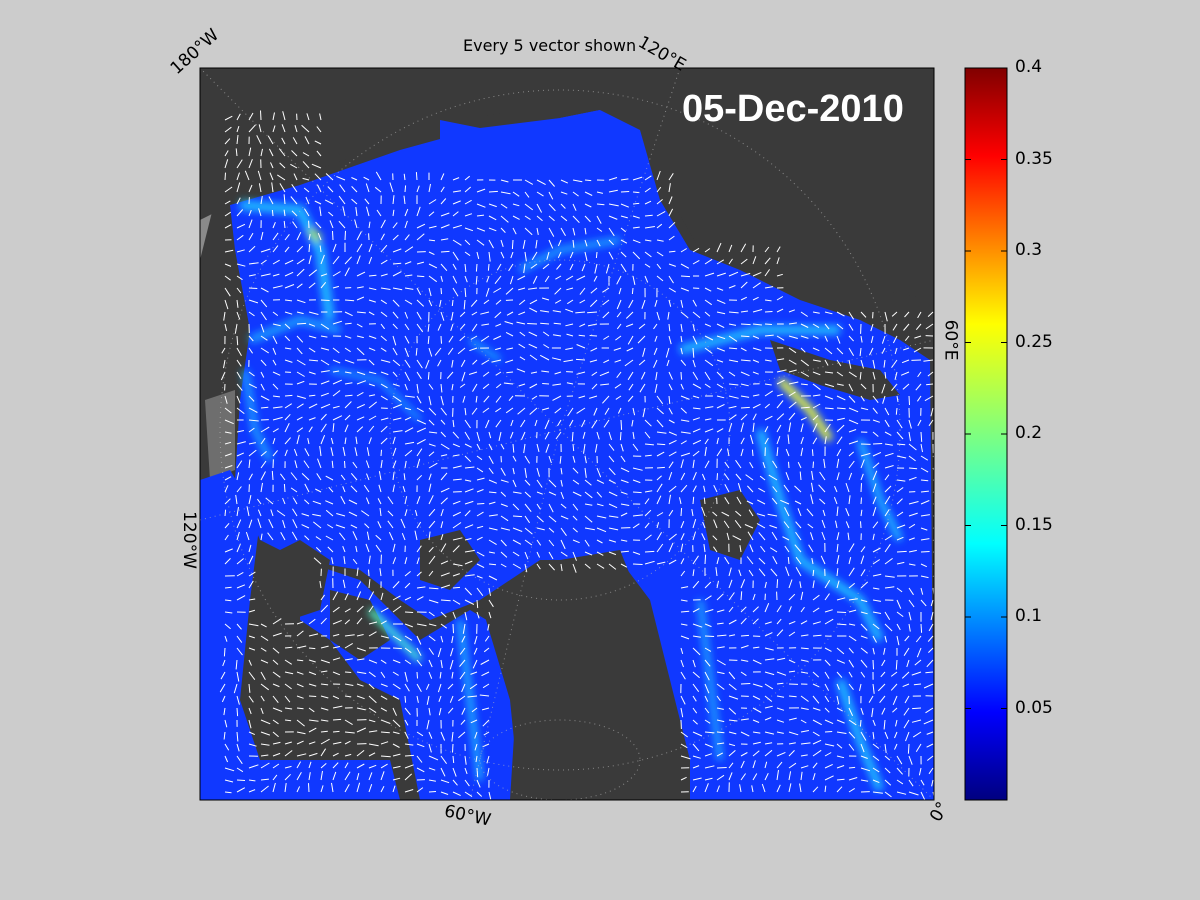 The image size is (1200, 900). What do you see at coordinates (793, 109) in the screenshot?
I see `date-stamp: 05-Dec-2010` at bounding box center [793, 109].